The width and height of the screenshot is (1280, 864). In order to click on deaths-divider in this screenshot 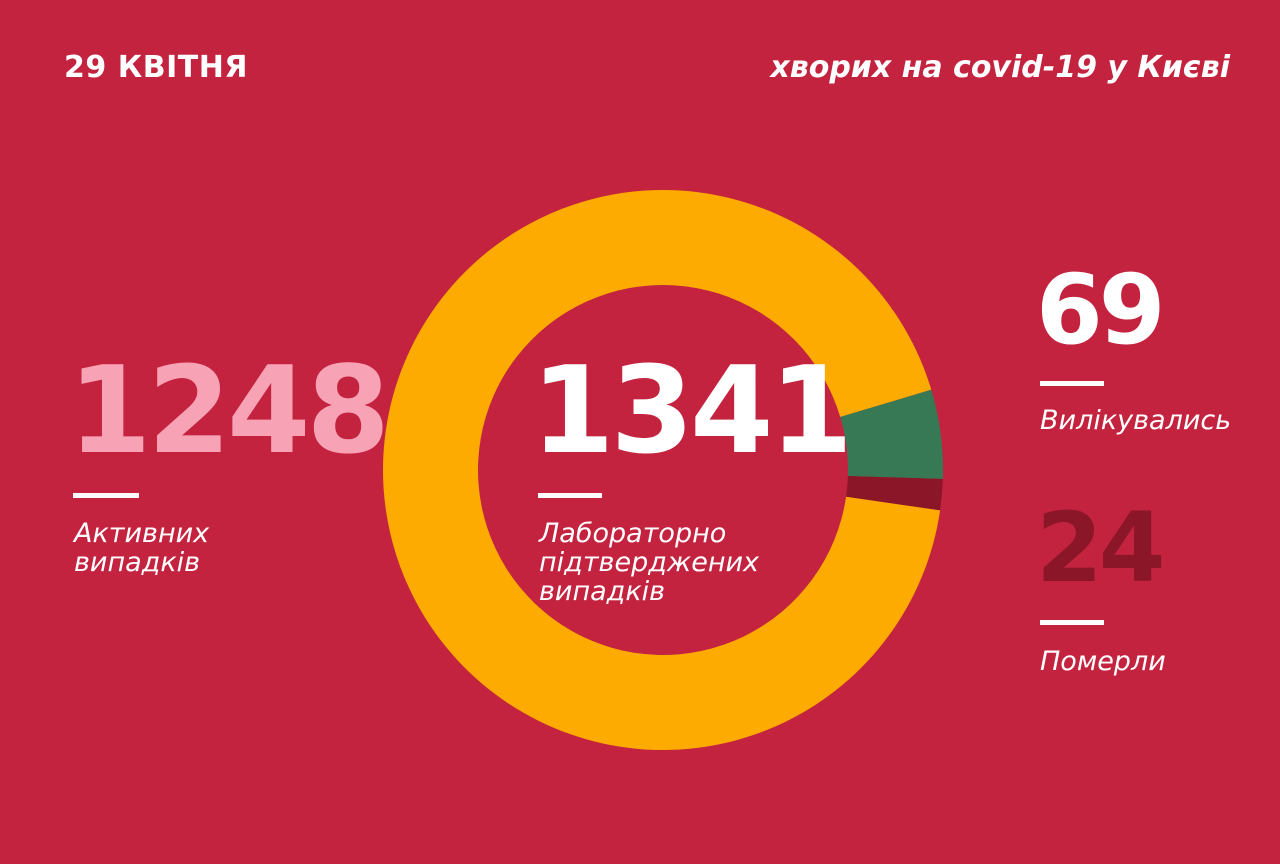, I will do `click(1072, 622)`.